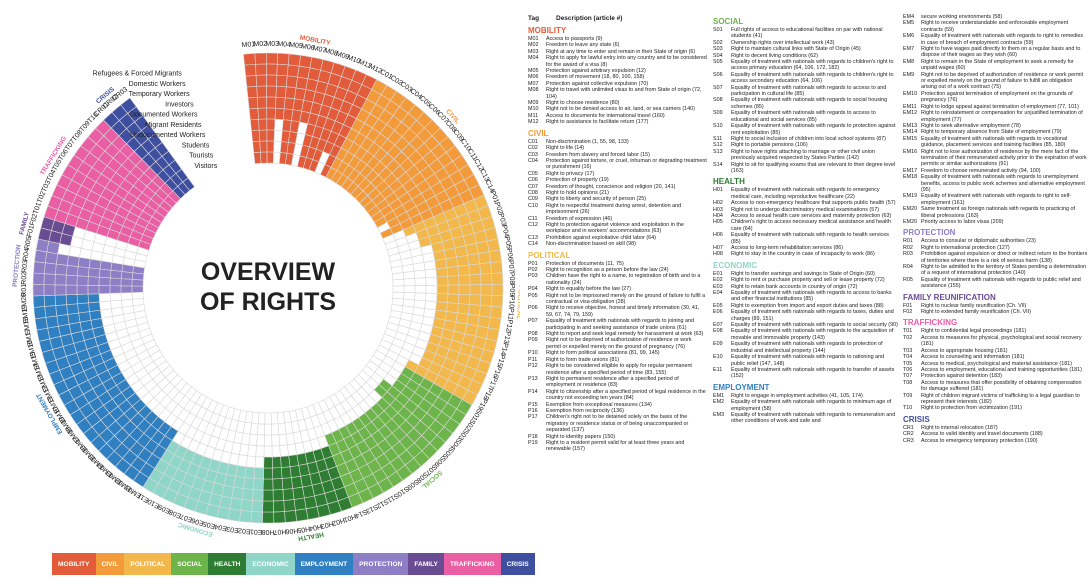 The height and width of the screenshot is (588, 1090). What do you see at coordinates (718, 138) in the screenshot?
I see `row-code: S11` at bounding box center [718, 138].